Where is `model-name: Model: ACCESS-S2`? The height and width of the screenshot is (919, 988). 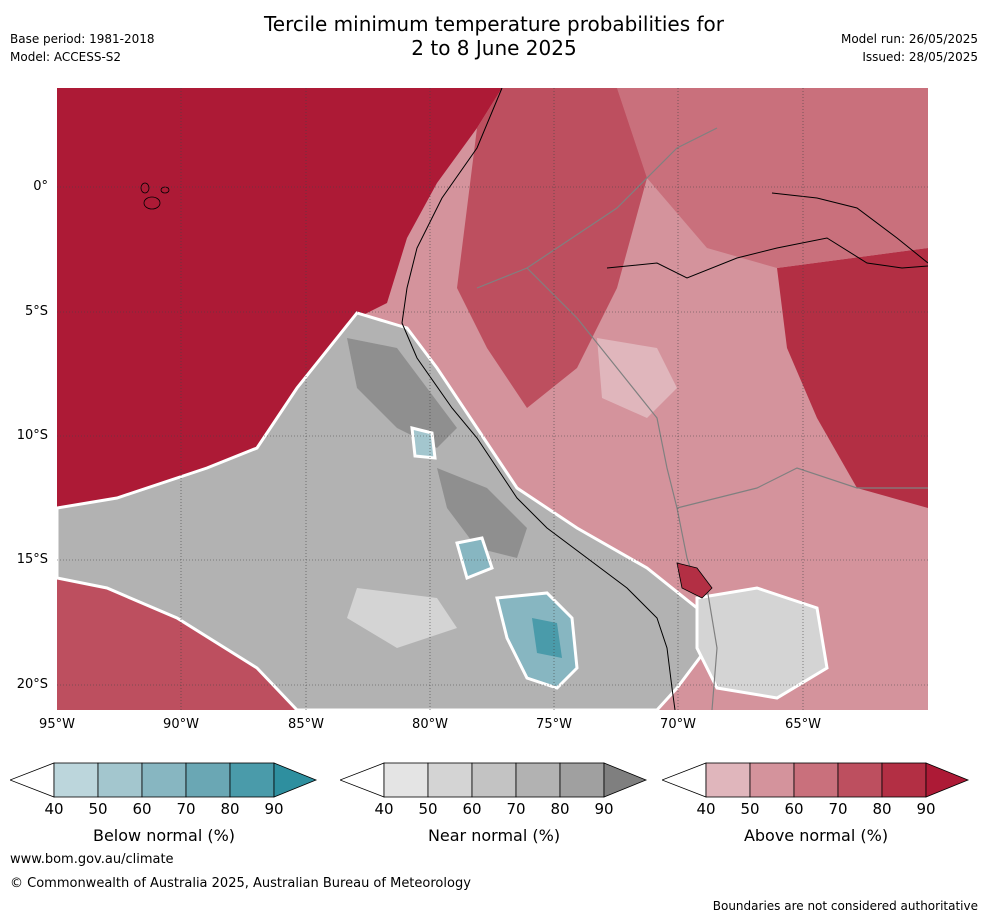 model-name: Model: ACCESS-S2 is located at coordinates (66, 57).